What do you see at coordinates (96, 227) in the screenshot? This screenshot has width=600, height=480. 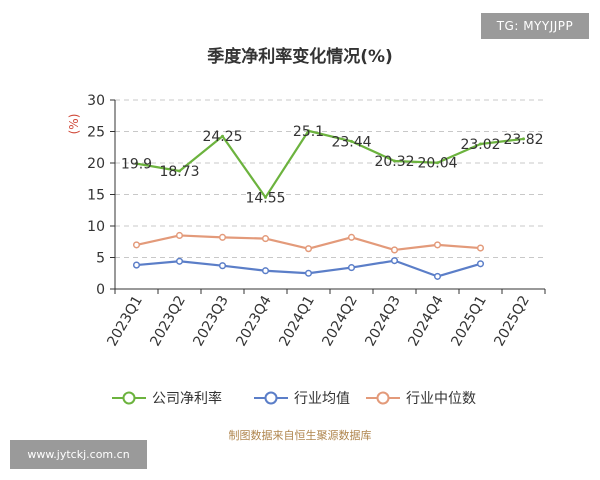 I see `y-tick-label: 10` at bounding box center [96, 227].